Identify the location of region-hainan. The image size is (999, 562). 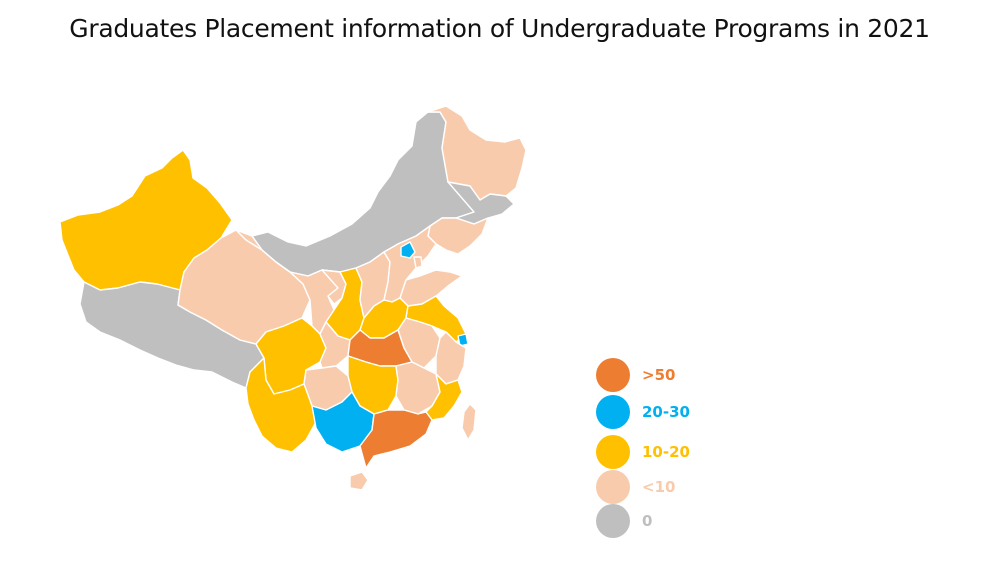
(359, 481).